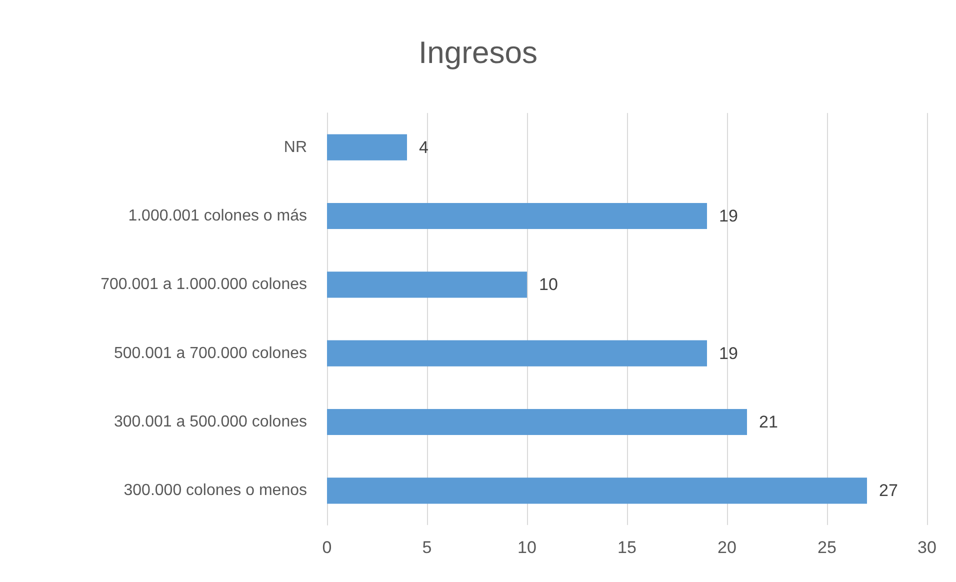  I want to click on y-tick-label: 1.000.001 colones o más, so click(217, 216).